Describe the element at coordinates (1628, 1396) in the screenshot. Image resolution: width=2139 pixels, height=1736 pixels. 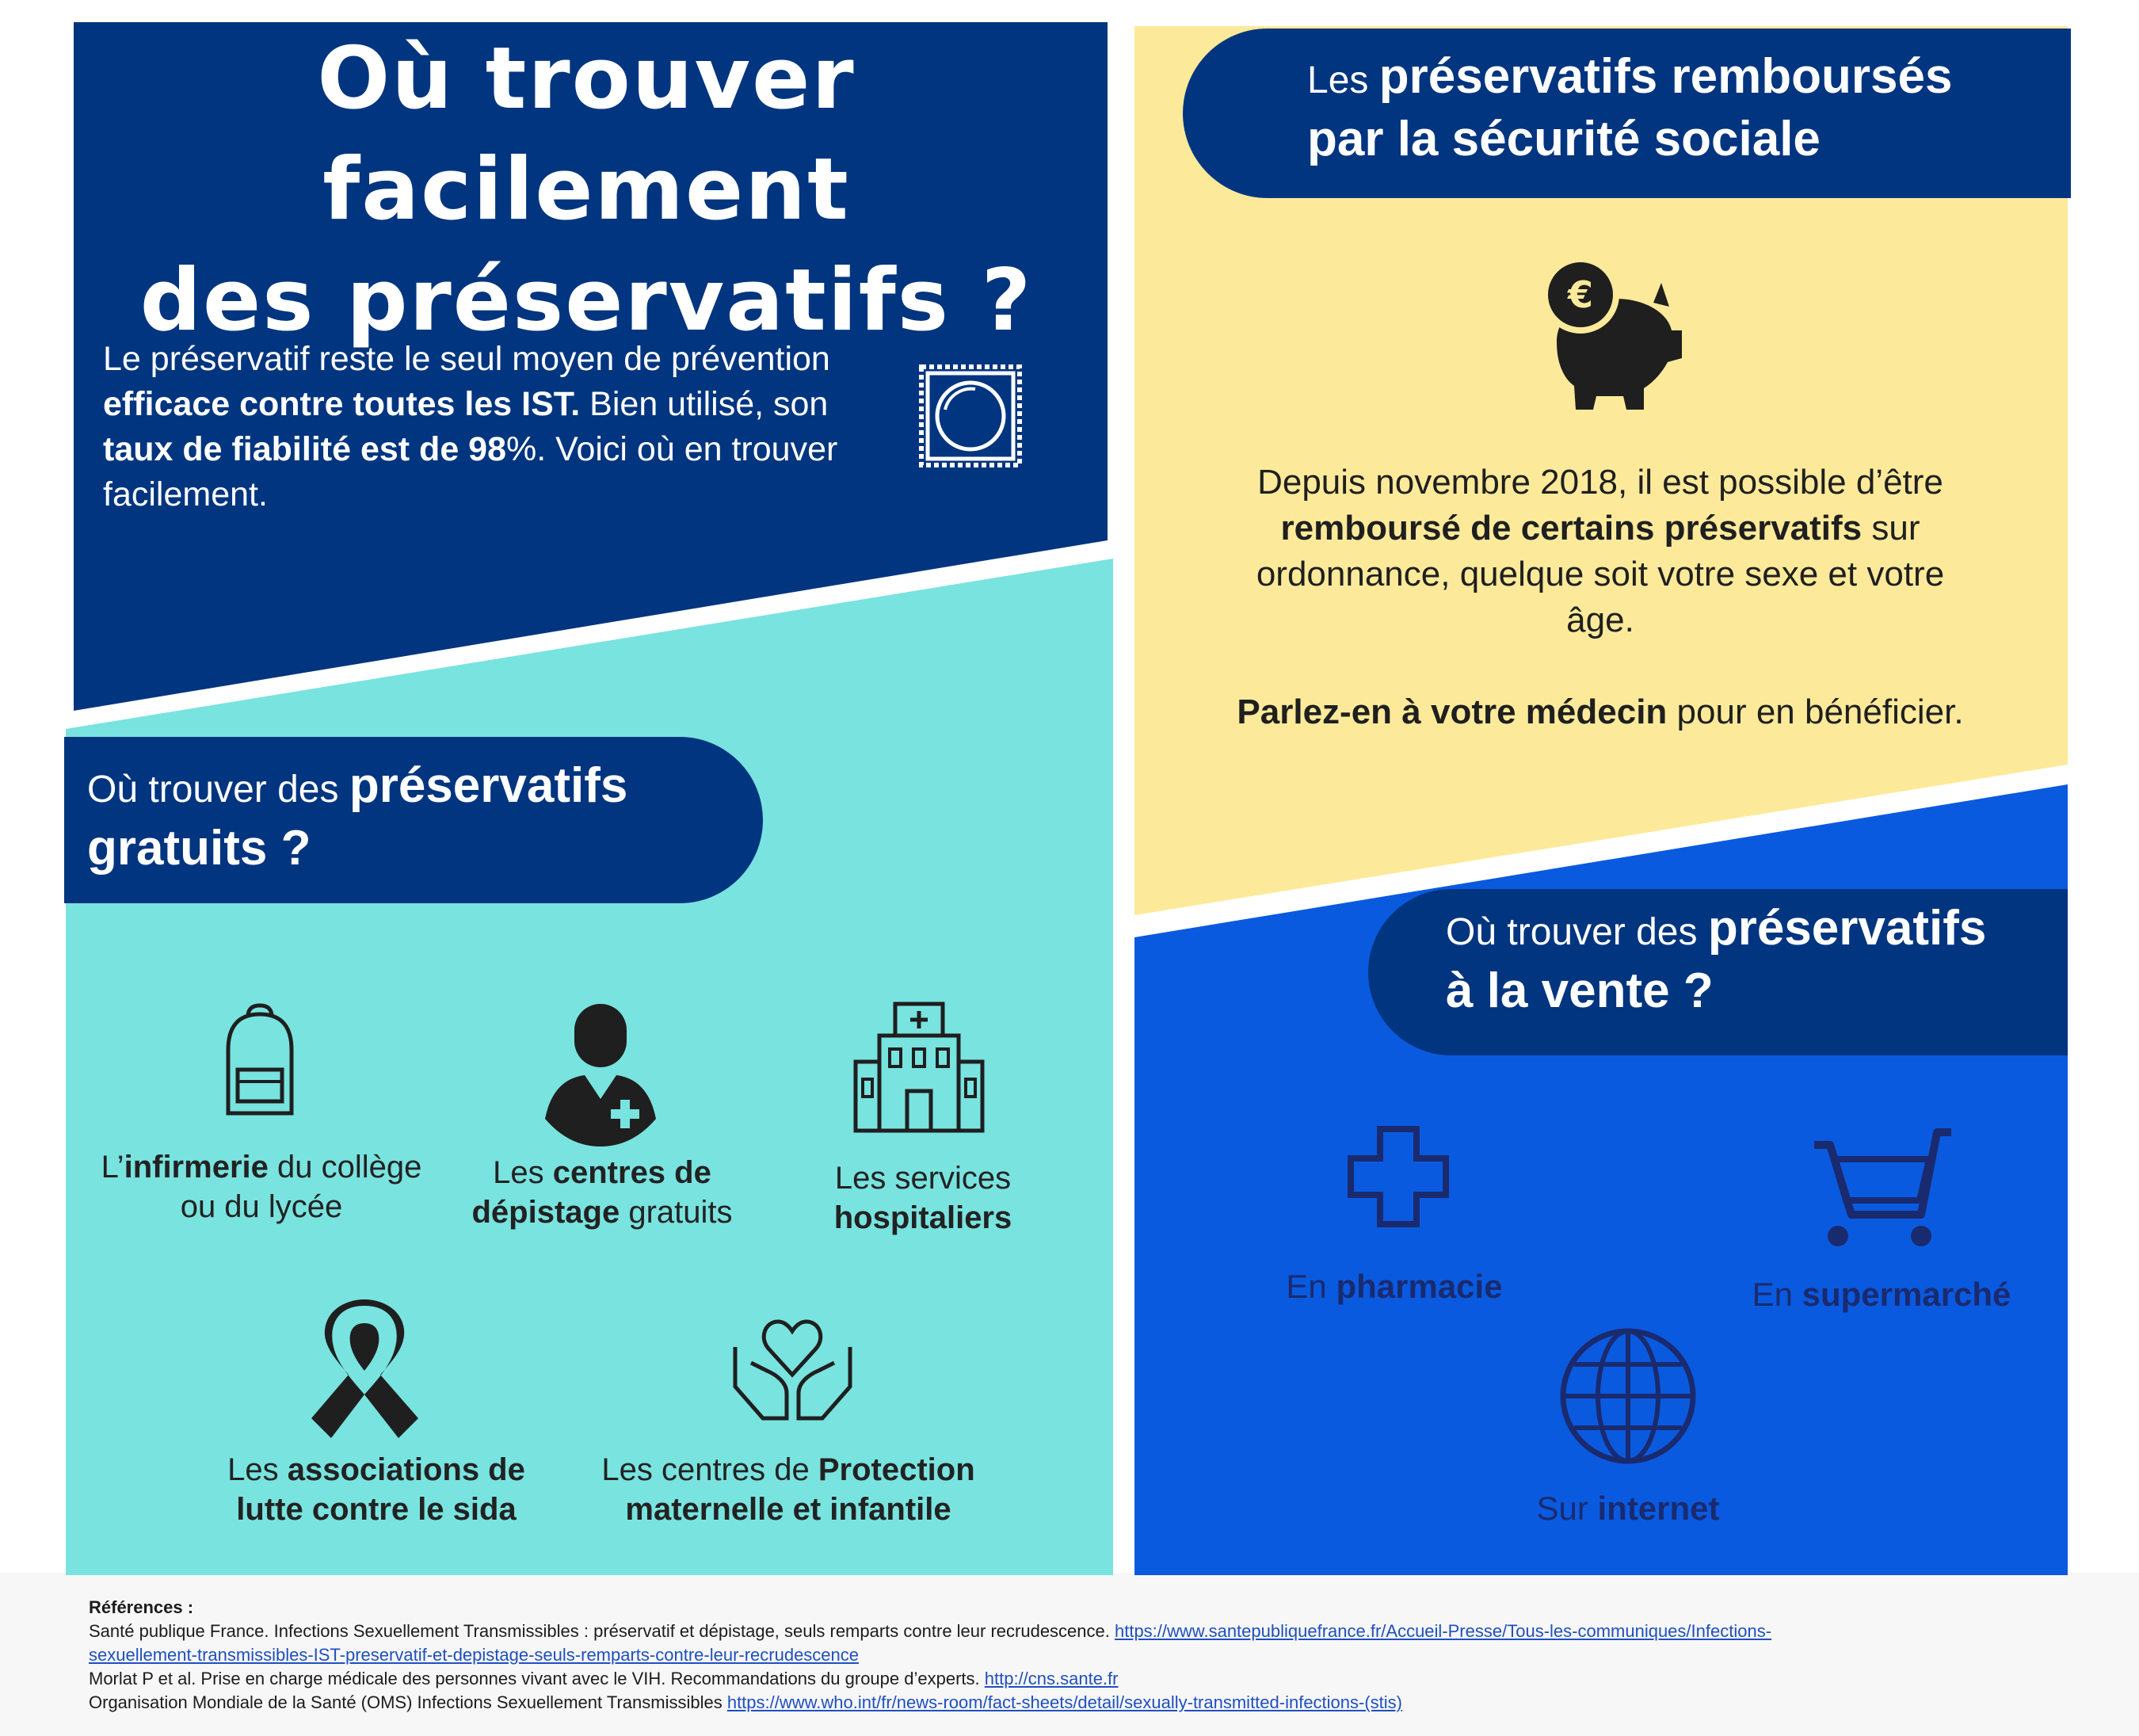
I see `globe-icon` at that location.